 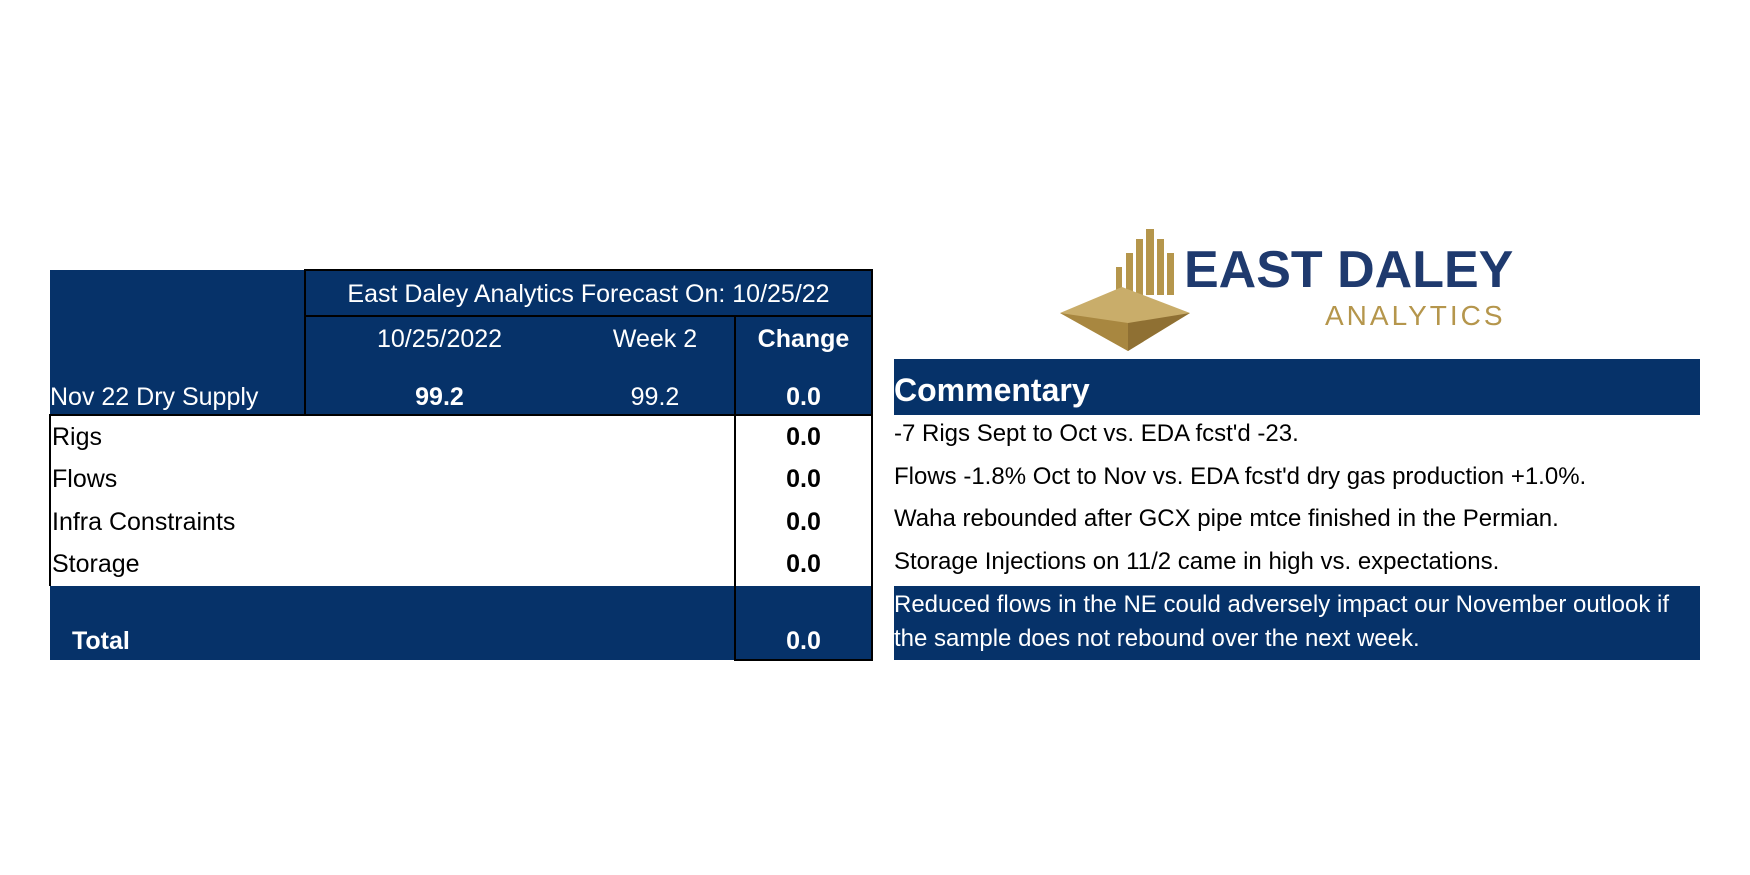 I want to click on column-header: Week 2, so click(x=655, y=338).